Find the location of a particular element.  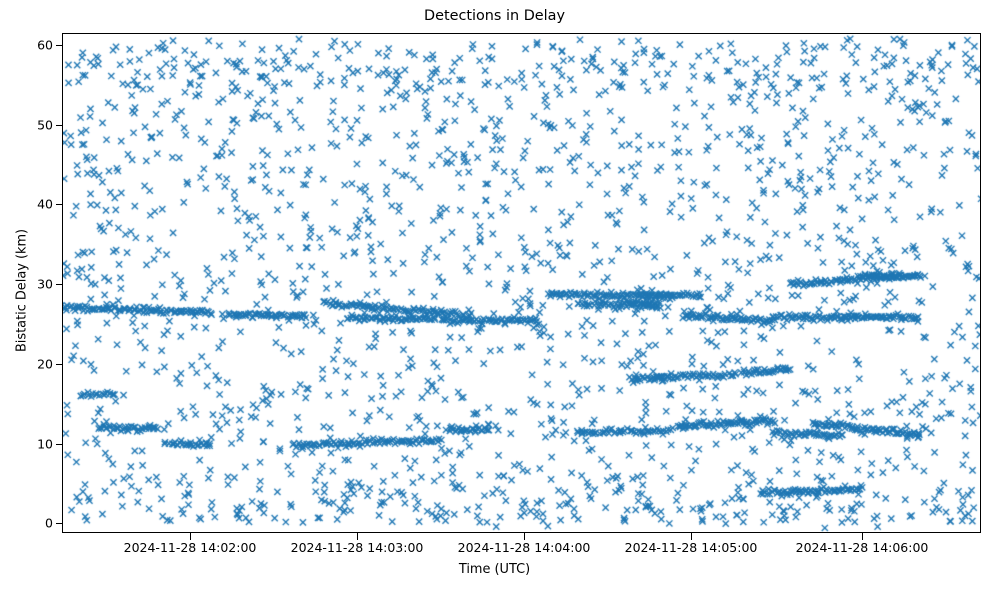

y-axis-tick-label: 60 is located at coordinates (45, 45).